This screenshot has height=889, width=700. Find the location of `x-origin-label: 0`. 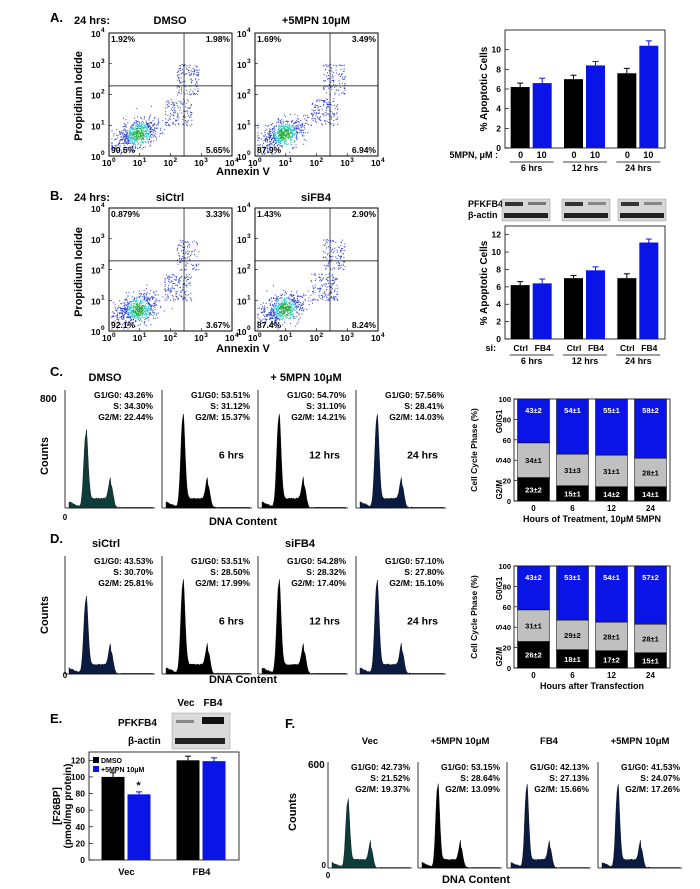

x-origin-label: 0 is located at coordinates (328, 875).